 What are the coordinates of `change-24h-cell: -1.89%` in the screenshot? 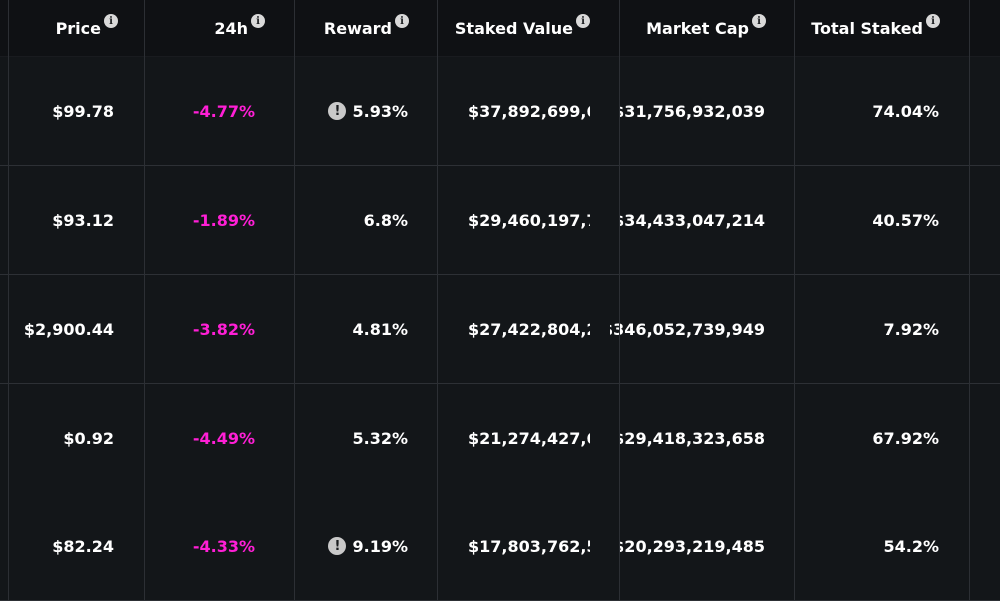 It's located at (223, 220).